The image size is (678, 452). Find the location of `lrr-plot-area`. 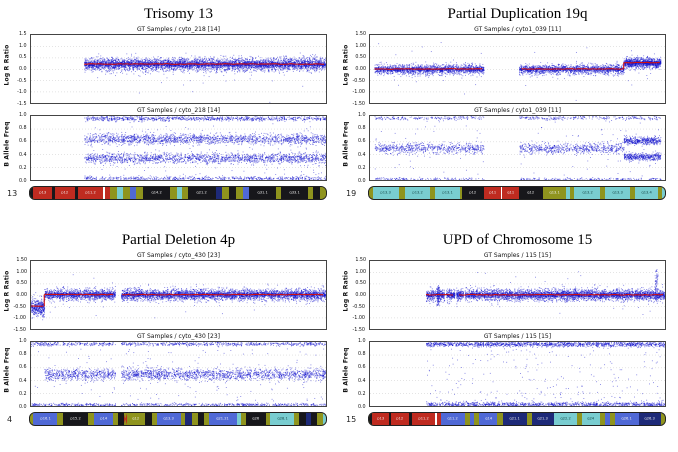

lrr-plot-area is located at coordinates (178, 69).